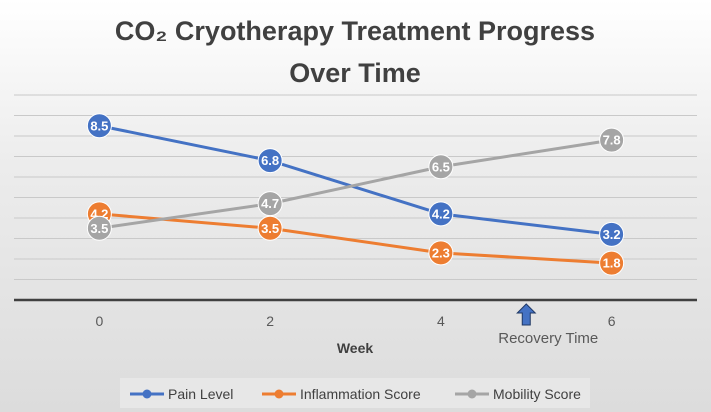 The height and width of the screenshot is (412, 711). What do you see at coordinates (99, 321) in the screenshot?
I see `x-tick-label: 0` at bounding box center [99, 321].